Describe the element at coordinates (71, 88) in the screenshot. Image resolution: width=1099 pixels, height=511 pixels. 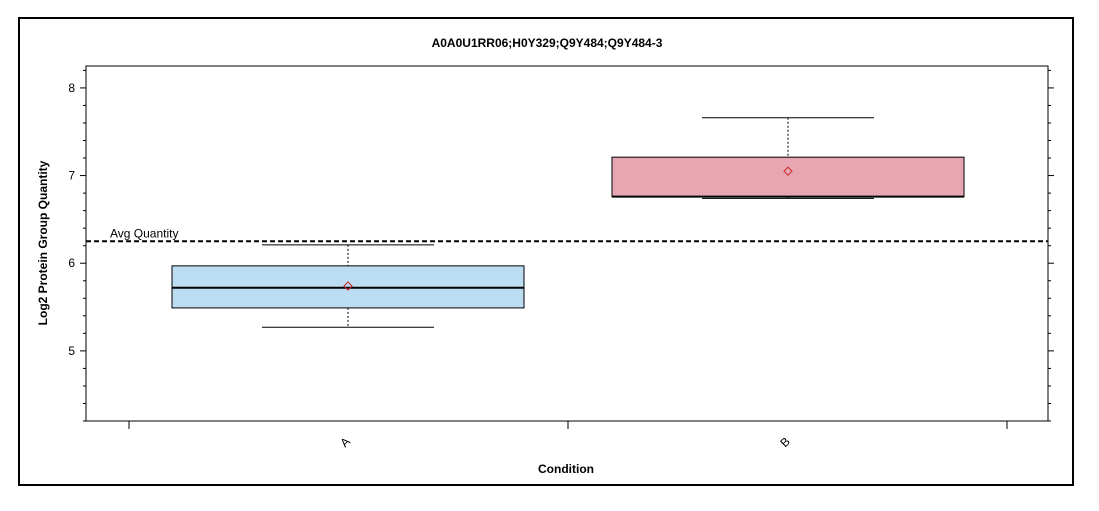
I see `y-tick-label: 8` at that location.